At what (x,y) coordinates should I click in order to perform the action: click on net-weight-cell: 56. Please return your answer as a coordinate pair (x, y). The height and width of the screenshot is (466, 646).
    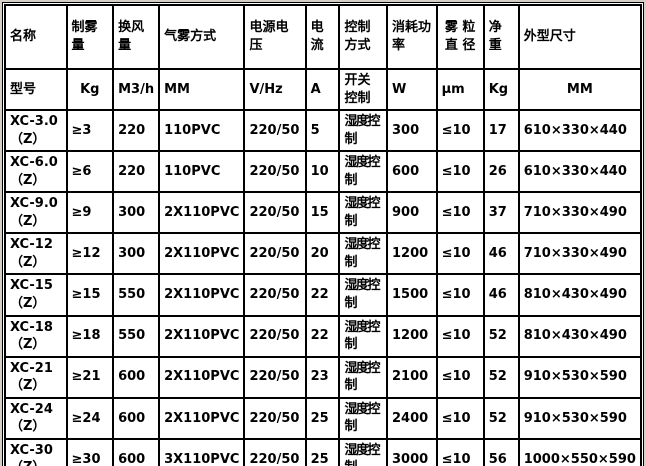
    Looking at the image, I should click on (501, 451).